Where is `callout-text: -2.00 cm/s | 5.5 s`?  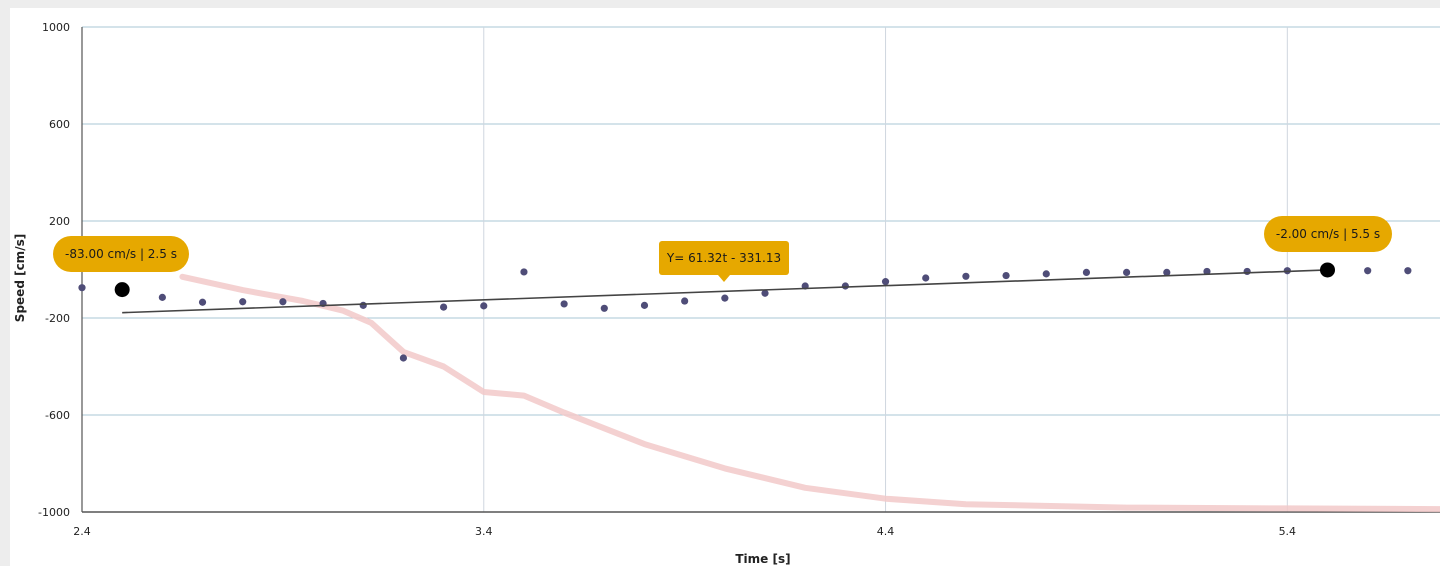 callout-text: -2.00 cm/s | 5.5 s is located at coordinates (1328, 234).